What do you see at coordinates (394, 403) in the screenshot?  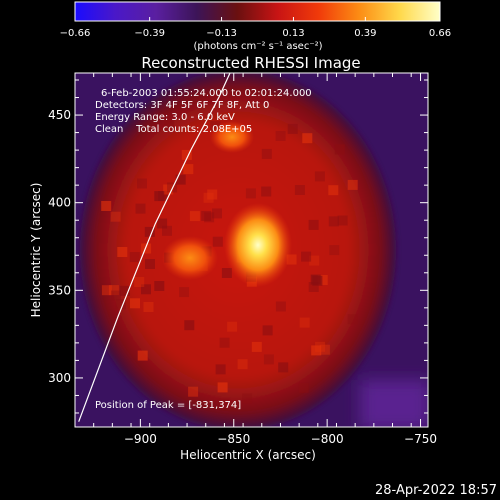 I see `off-disk-corner-light` at bounding box center [394, 403].